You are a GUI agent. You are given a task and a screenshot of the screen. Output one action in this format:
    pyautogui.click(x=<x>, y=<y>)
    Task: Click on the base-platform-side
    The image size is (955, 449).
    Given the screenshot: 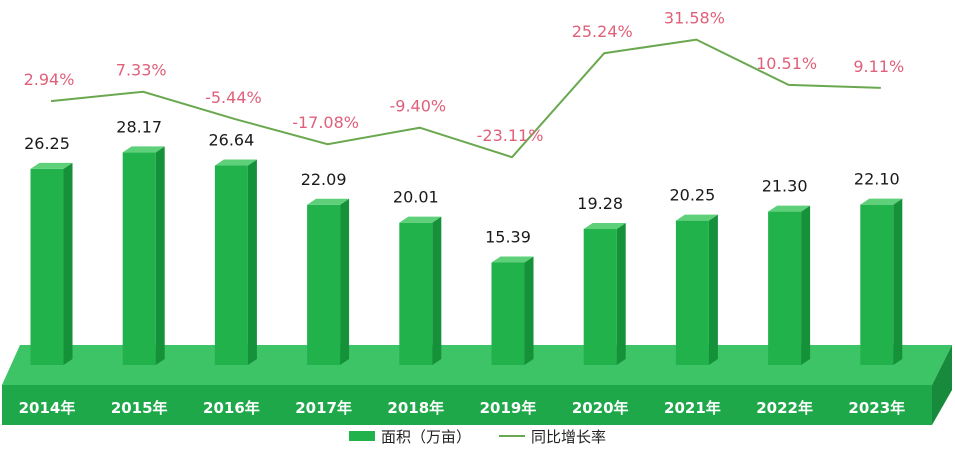 What is the action you would take?
    pyautogui.click(x=942, y=385)
    